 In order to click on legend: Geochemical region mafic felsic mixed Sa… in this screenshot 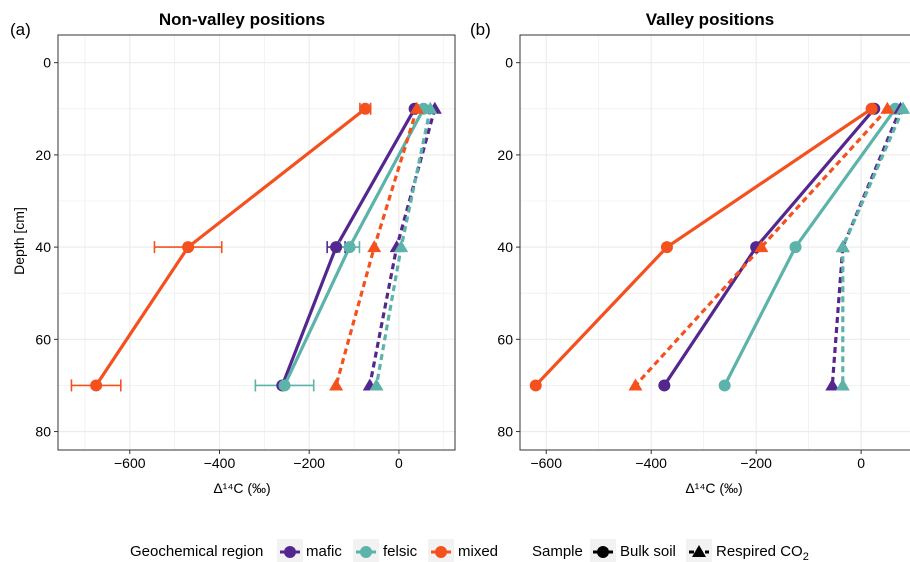, I will do `click(469, 550)`.